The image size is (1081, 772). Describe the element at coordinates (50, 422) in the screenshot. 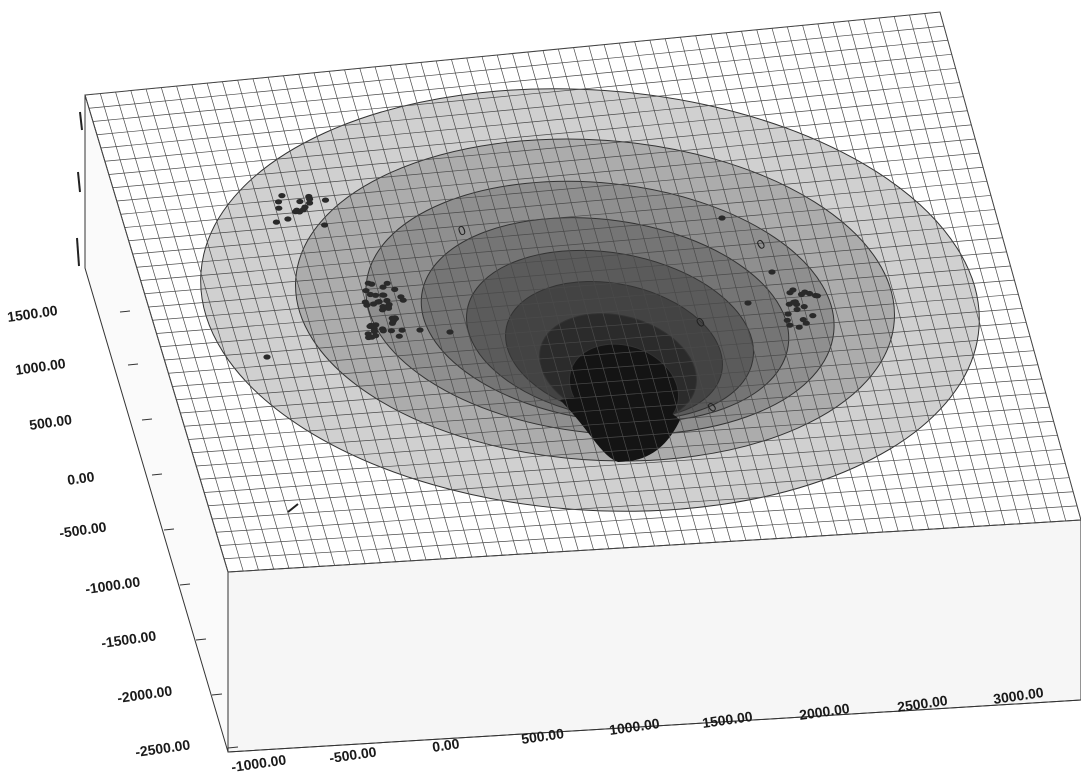

I see `z-tick-label: 500.00` at that location.